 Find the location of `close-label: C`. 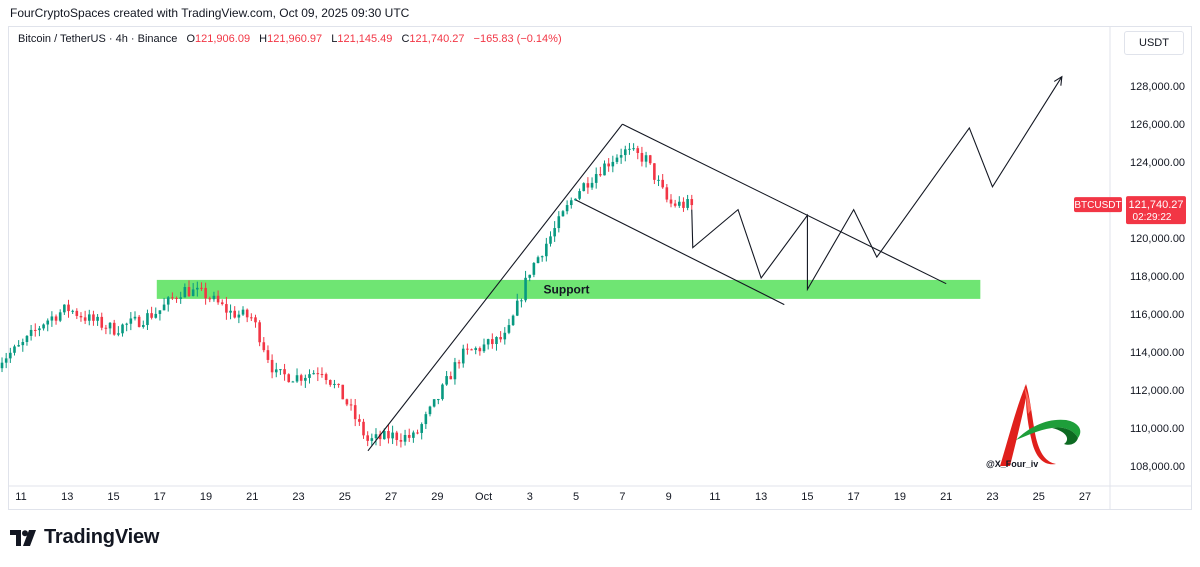

close-label: C is located at coordinates (405, 39).